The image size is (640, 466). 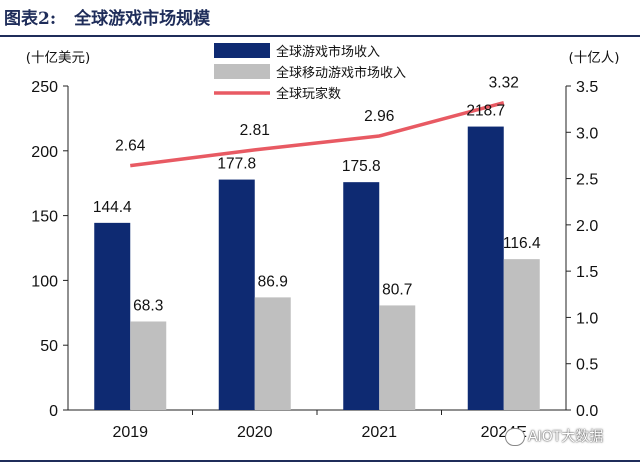 I want to click on legend-swatch-total, so click(x=242, y=50).